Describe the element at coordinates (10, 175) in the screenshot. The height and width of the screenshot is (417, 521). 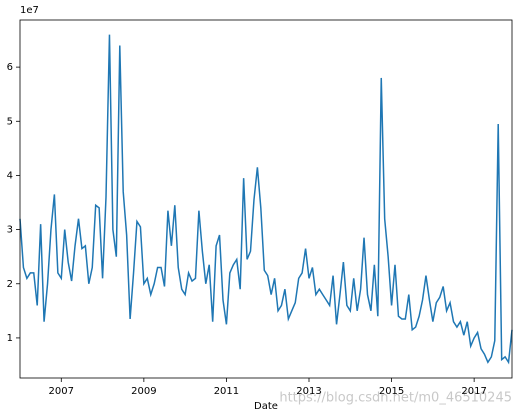
I see `y-tick-label: 4` at that location.